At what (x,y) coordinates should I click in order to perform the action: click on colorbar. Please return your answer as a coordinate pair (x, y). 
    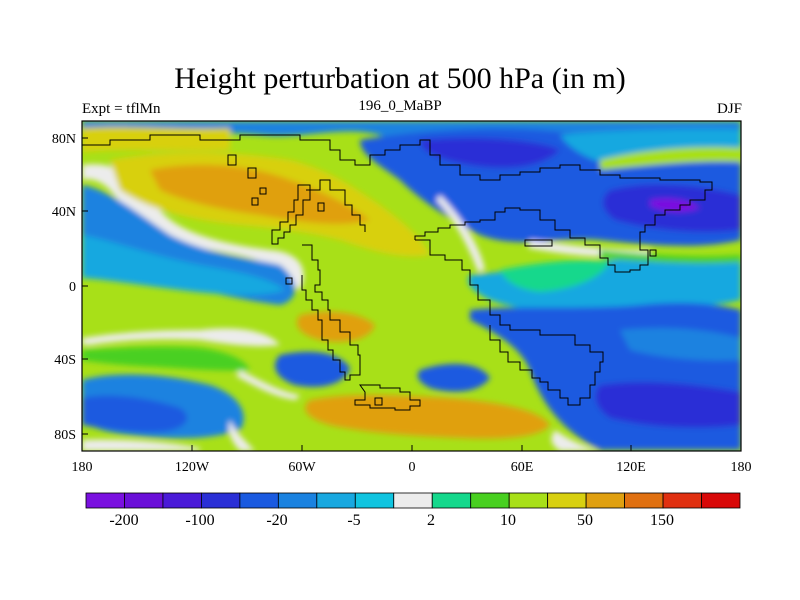
    Looking at the image, I should click on (413, 500).